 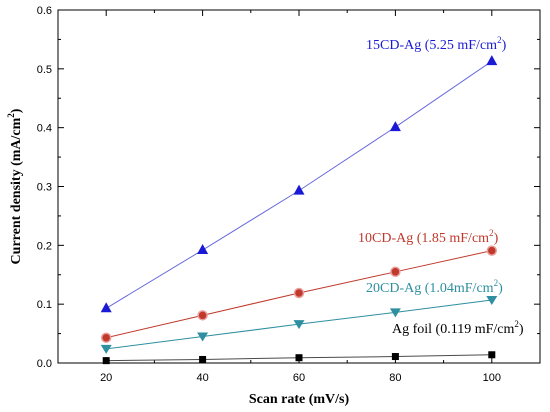 What do you see at coordinates (499, 40) in the screenshot?
I see `annotation-15cd-ag-sup: 2` at bounding box center [499, 40].